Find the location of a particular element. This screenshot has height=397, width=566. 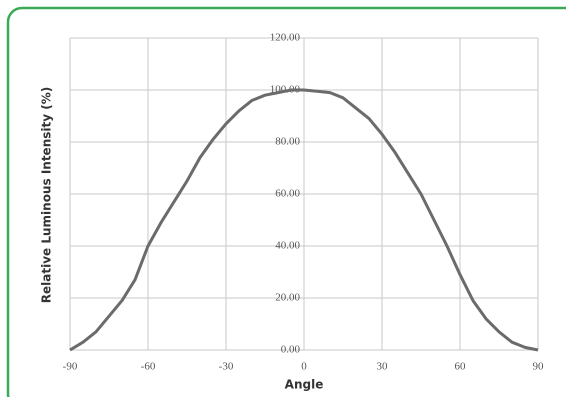

x-tick-label: -90 is located at coordinates (70, 367).